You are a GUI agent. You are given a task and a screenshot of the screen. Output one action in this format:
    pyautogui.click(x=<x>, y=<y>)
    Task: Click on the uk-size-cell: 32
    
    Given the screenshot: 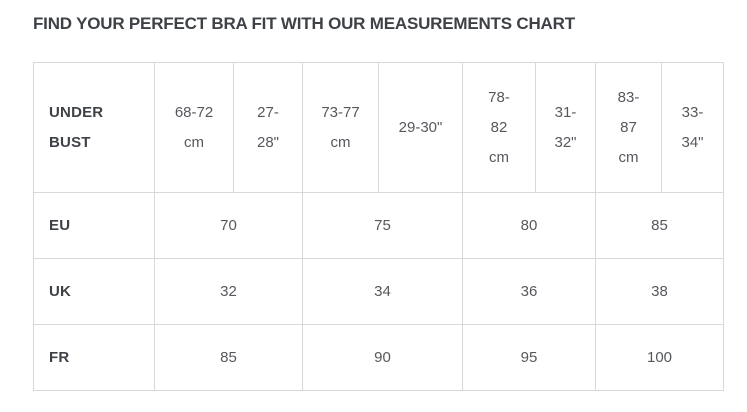 What is the action you would take?
    pyautogui.click(x=228, y=291)
    